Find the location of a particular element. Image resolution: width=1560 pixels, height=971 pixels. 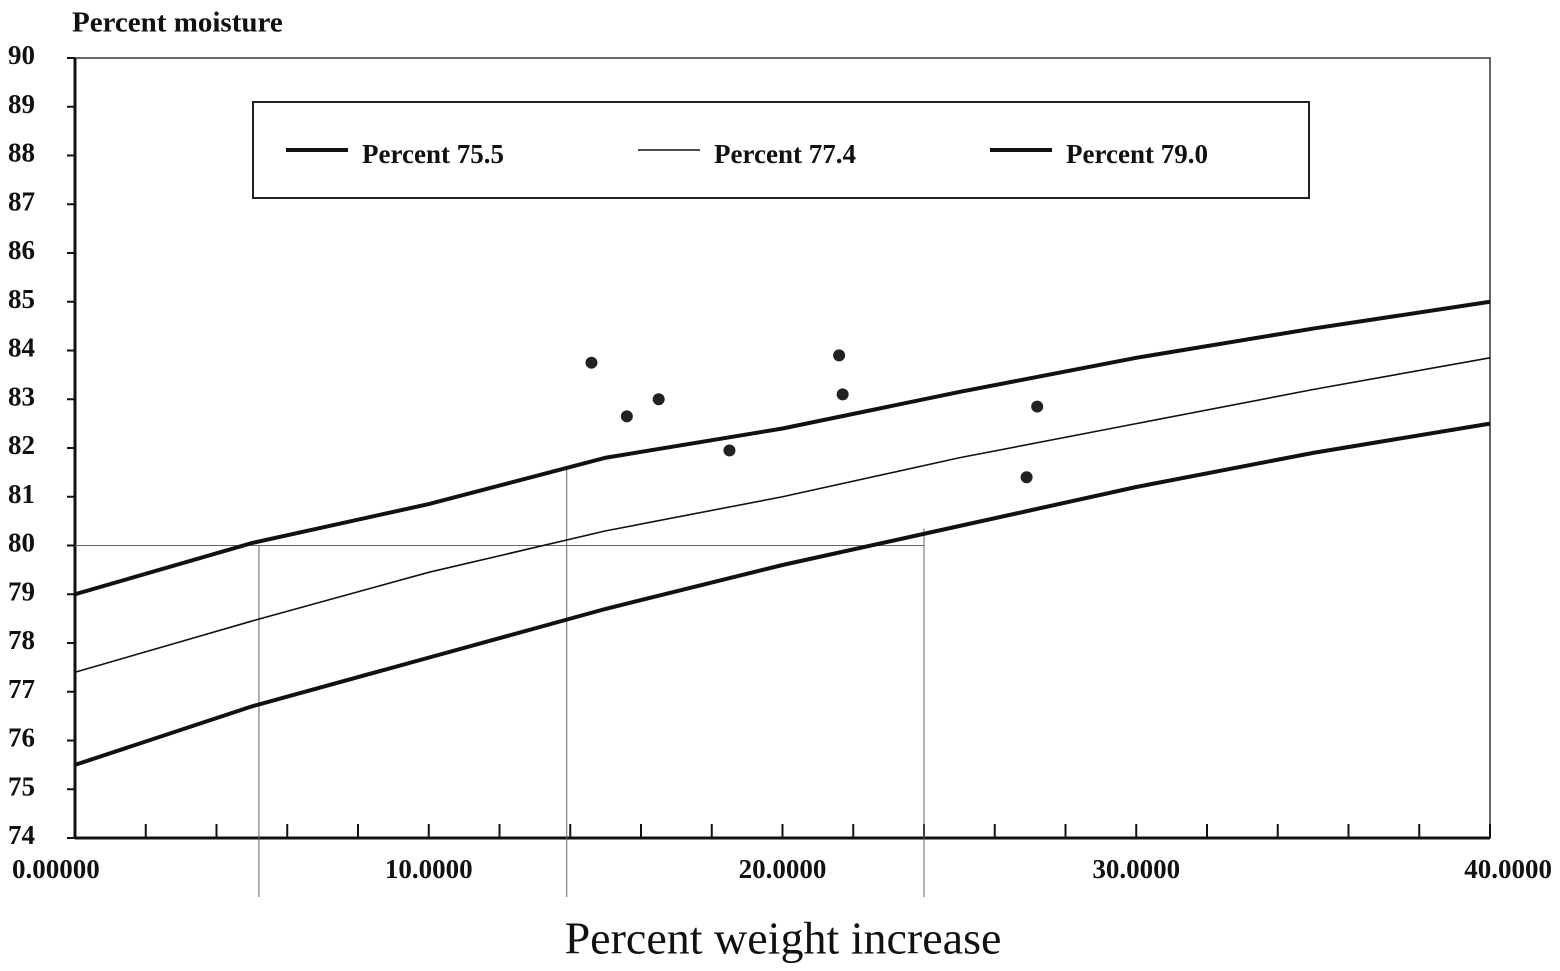

x-tick-label: 40.0000 is located at coordinates (1508, 869).